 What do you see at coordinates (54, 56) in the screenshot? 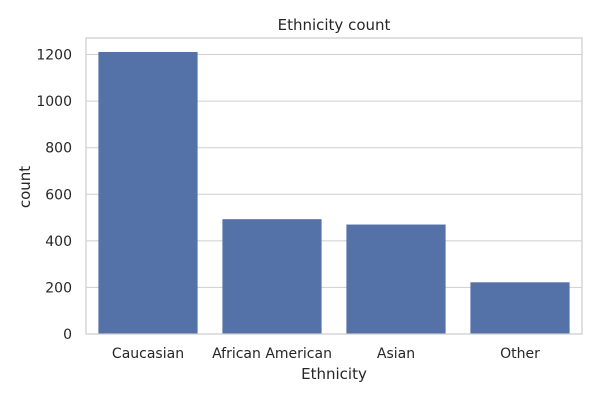
I see `y-tick-label: 1200` at bounding box center [54, 56].